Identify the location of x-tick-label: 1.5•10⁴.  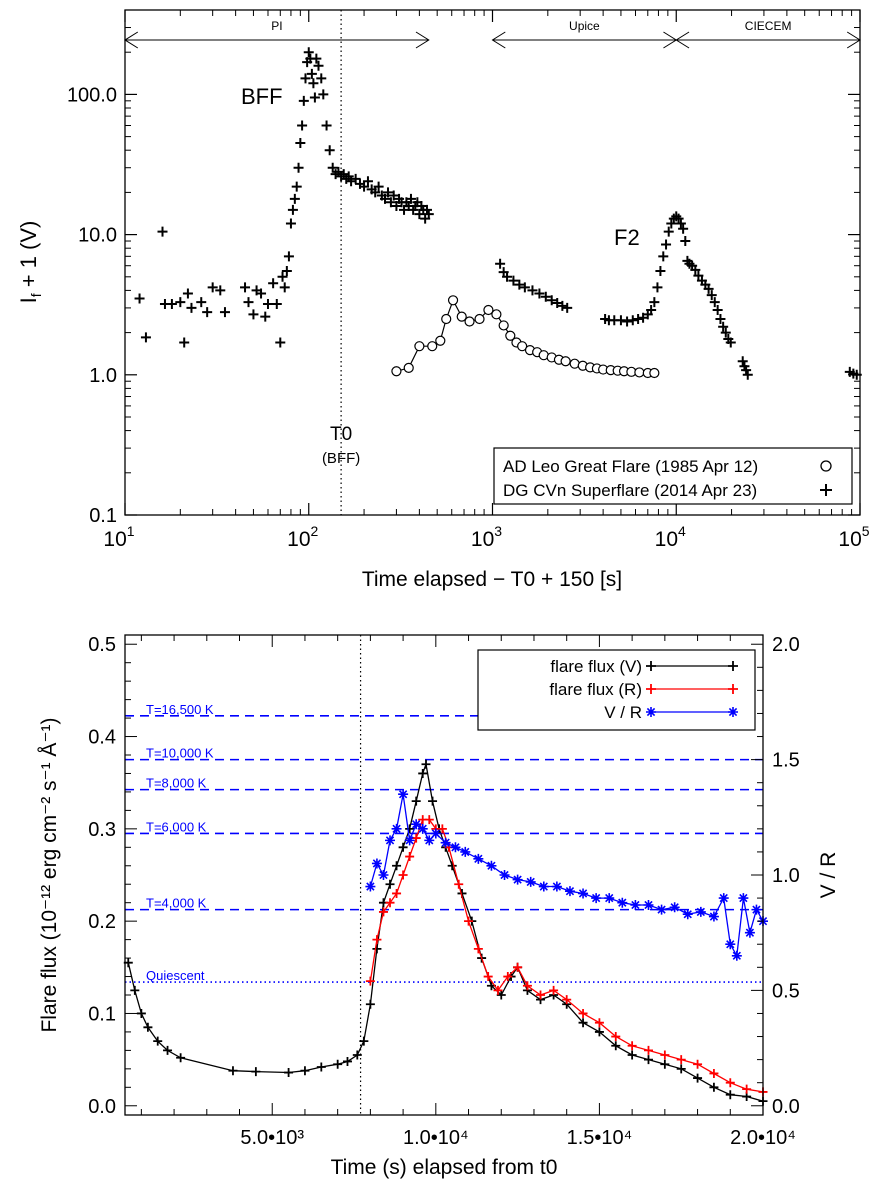
(600, 1138).